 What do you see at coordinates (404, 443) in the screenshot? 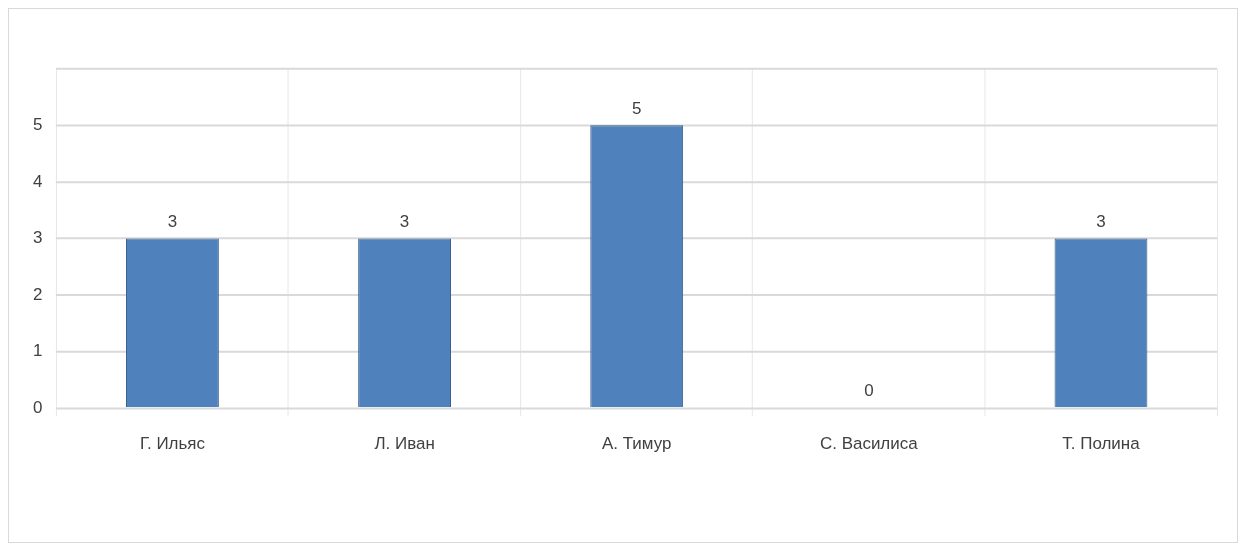
I see `x-tick-label: Л. Иван` at bounding box center [404, 443].